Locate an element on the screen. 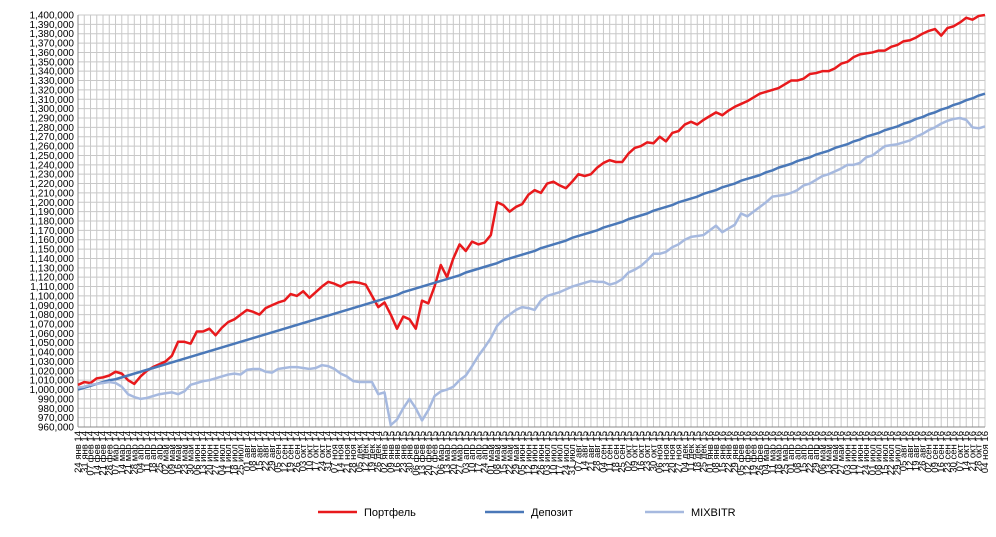  y-tick-label: 1,080,000 is located at coordinates (52, 315).